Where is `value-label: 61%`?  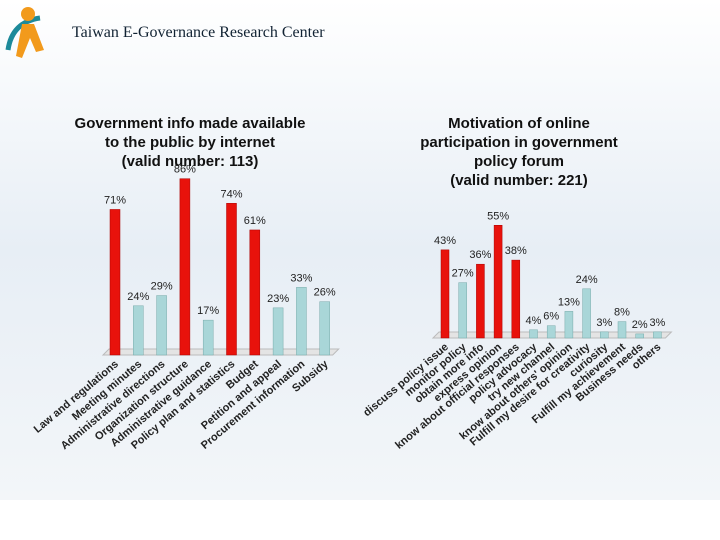
value-label: 61% is located at coordinates (255, 221).